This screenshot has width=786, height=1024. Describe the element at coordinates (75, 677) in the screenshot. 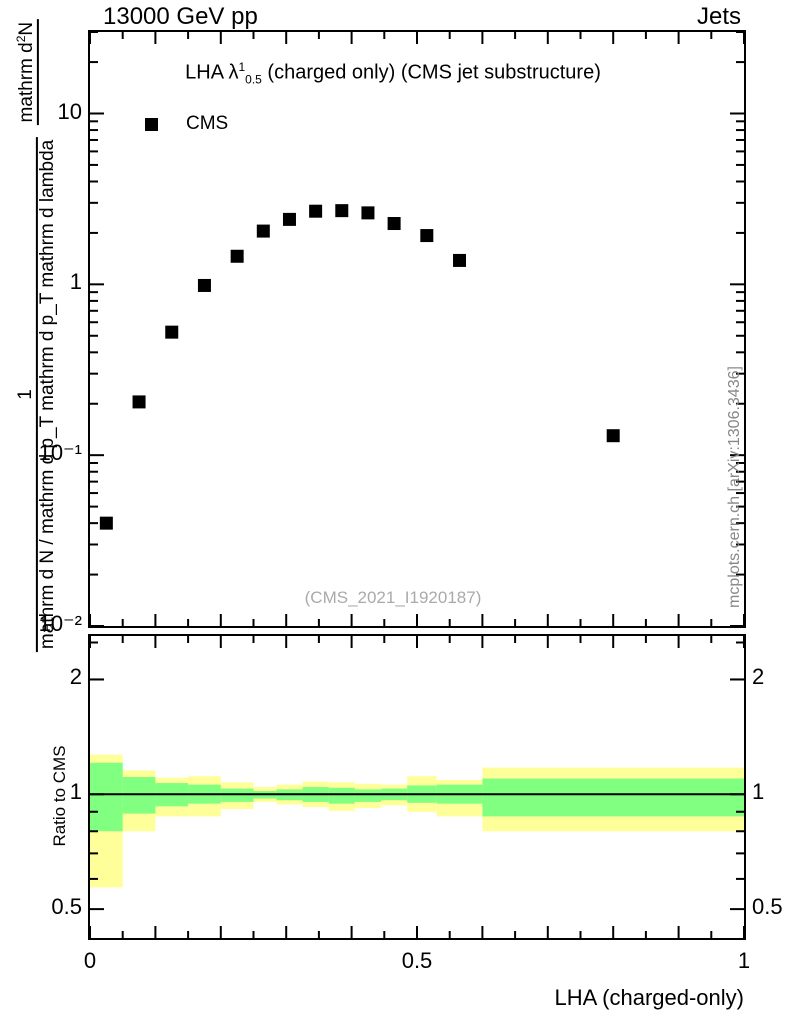

I see `ratio-ytick-label-left: 2` at that location.